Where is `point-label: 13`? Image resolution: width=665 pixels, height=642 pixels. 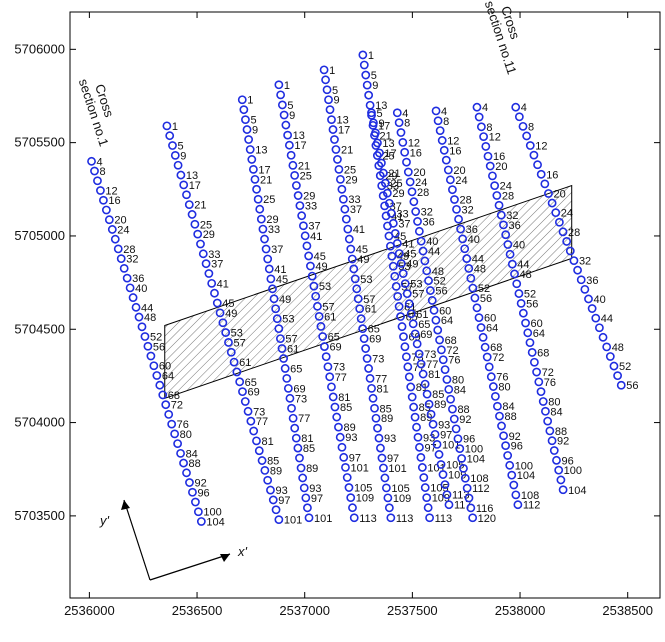 point-label: 13 is located at coordinates (192, 176).